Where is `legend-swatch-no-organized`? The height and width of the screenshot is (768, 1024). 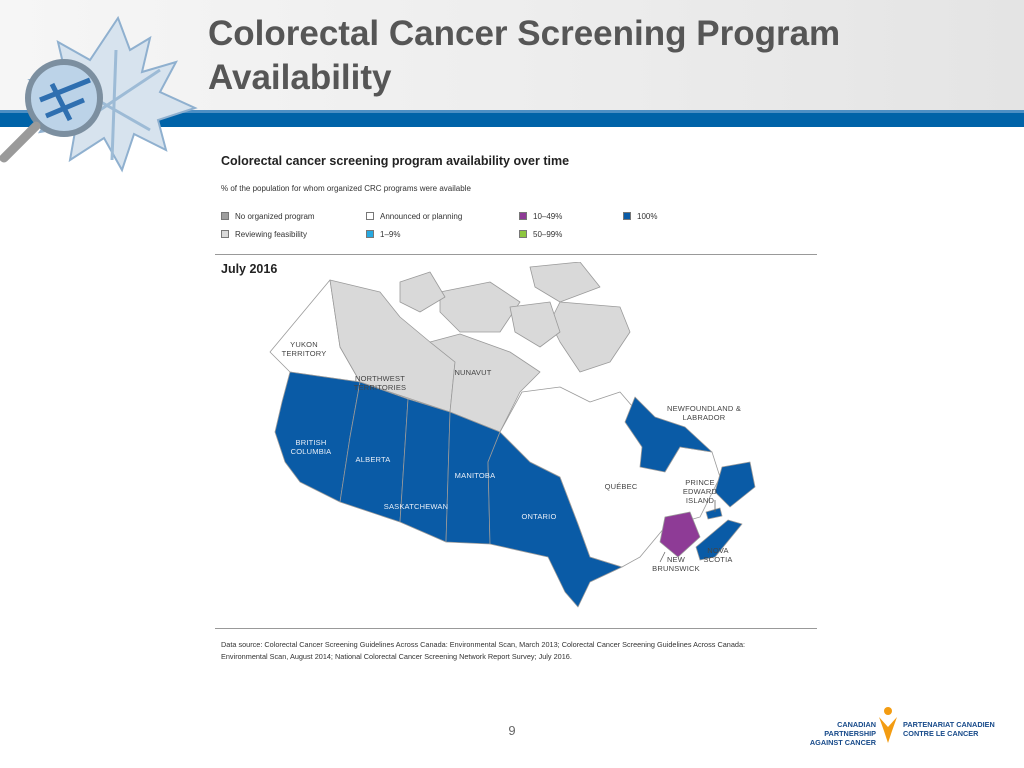
legend-swatch-no-organized is located at coordinates (225, 216).